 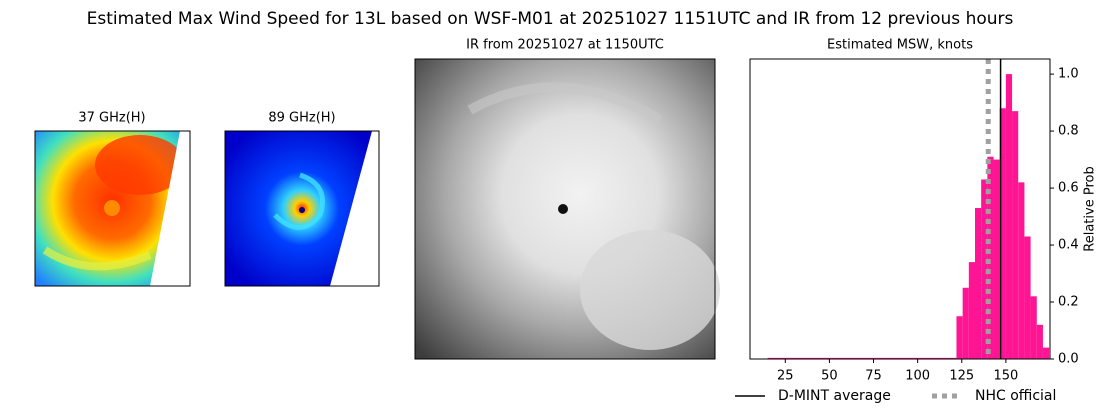 I want to click on chart-title: Estimated MSW, knots, so click(x=900, y=45).